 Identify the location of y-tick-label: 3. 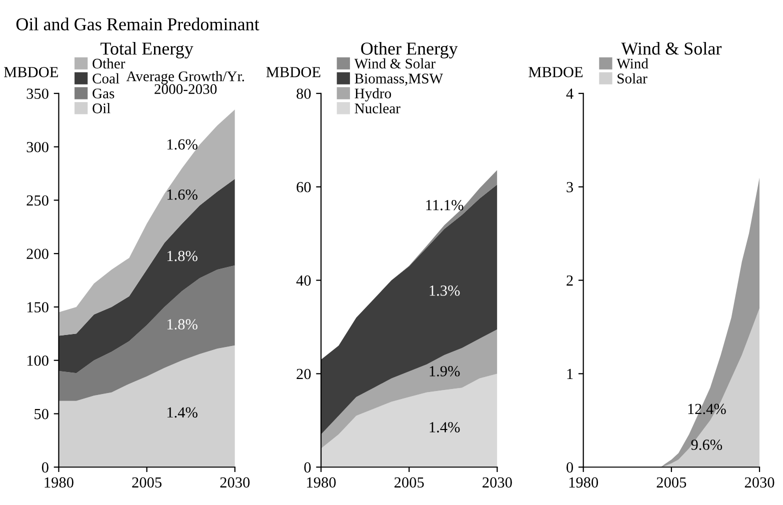
(570, 187).